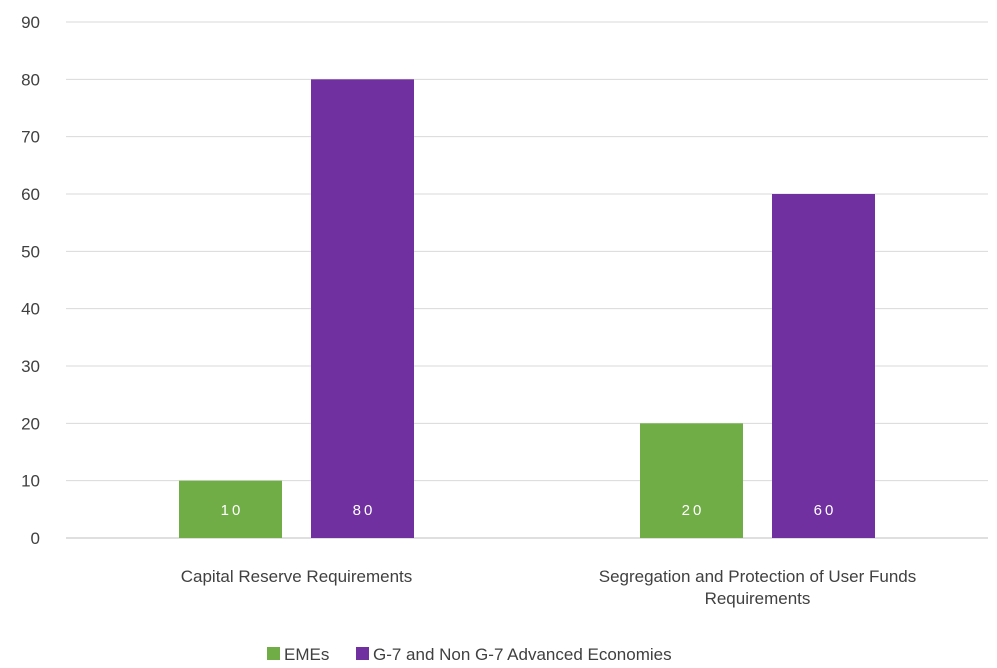 Image resolution: width=997 pixels, height=668 pixels. I want to click on y-tick-label-50: 50, so click(30, 251).